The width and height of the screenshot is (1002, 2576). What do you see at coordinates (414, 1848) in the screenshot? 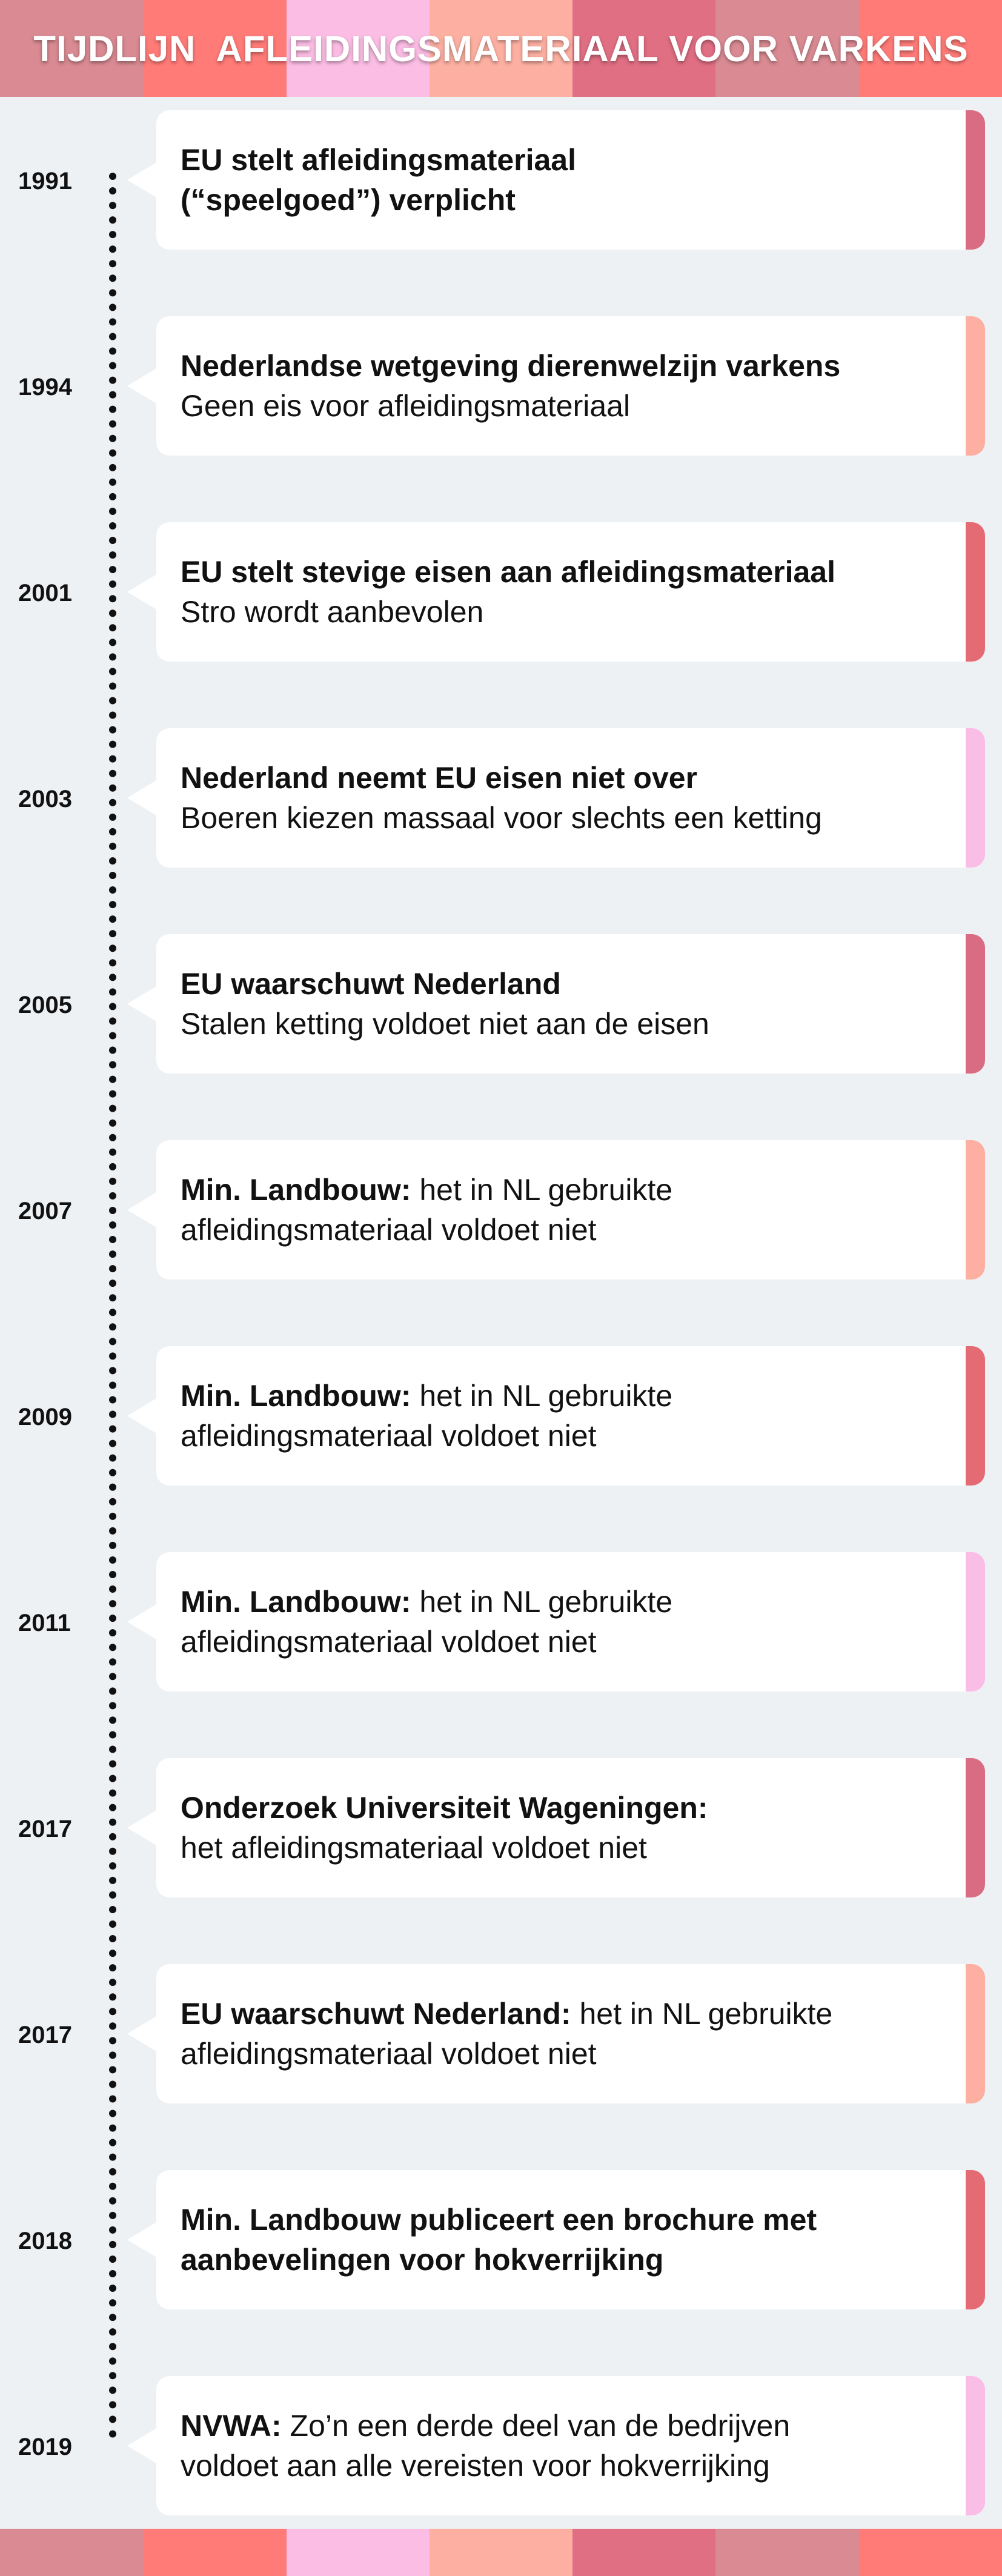
I see `card-line-2-rest: het afleidingsmateriaal voldoet niet` at bounding box center [414, 1848].